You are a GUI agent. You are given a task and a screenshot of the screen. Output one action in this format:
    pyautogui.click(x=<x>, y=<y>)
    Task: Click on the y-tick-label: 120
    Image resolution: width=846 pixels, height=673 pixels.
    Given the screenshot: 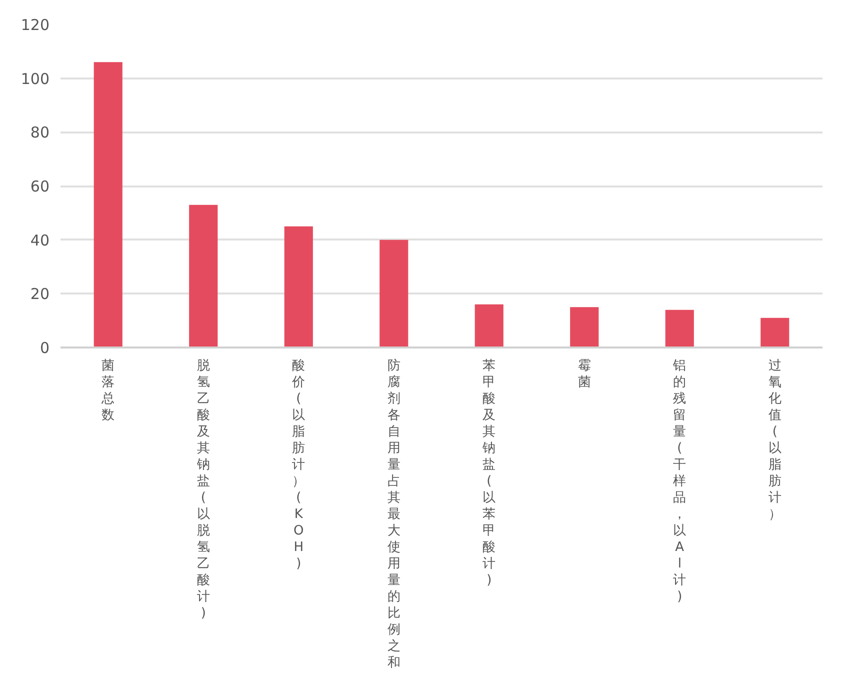 What is the action you would take?
    pyautogui.click(x=35, y=25)
    